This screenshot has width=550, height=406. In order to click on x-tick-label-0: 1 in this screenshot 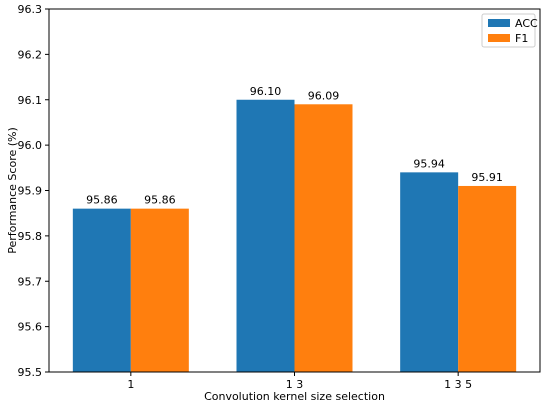, I will do `click(130, 384)`.